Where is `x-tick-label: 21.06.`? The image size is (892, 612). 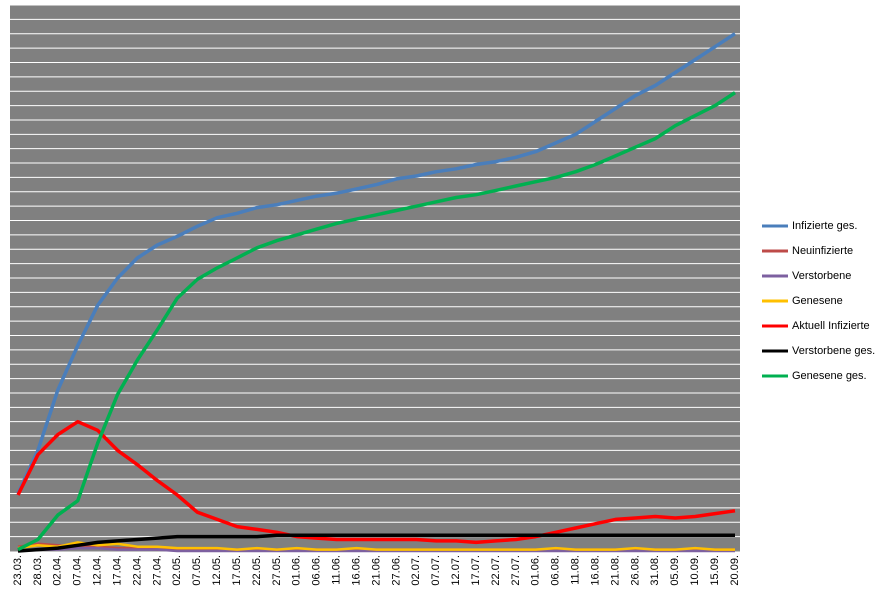
x-tick-label: 21.06. is located at coordinates (376, 570).